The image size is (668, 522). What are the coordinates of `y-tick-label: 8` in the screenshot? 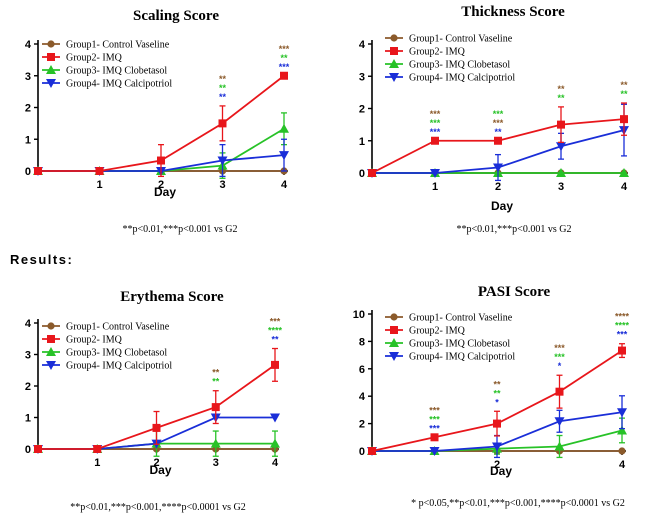 It's located at (362, 342).